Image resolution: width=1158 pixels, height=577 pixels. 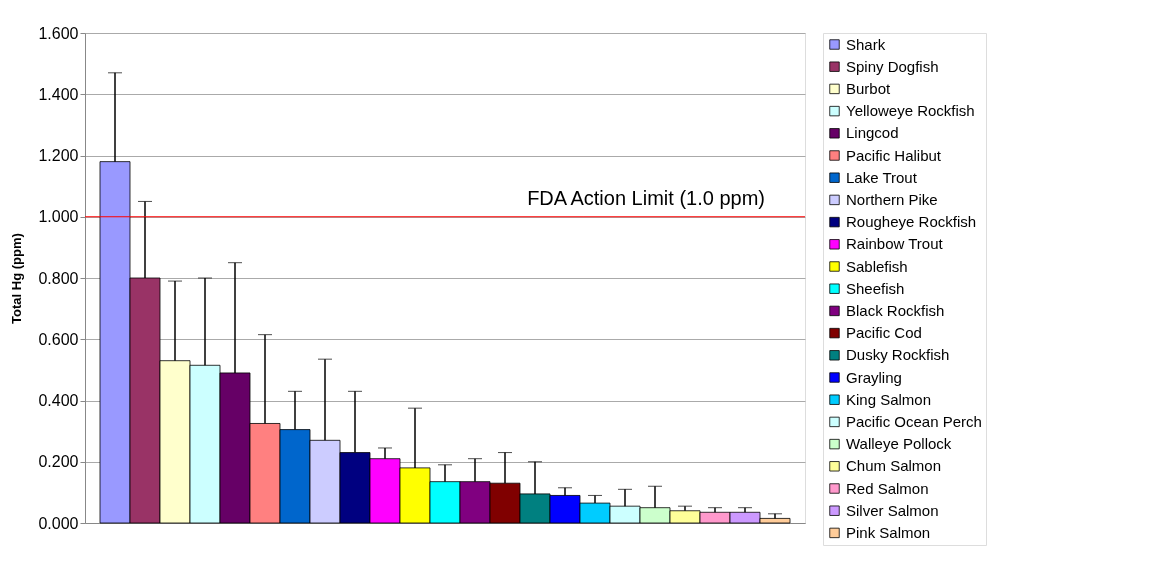 I want to click on legend-label: Grayling, so click(x=874, y=377).